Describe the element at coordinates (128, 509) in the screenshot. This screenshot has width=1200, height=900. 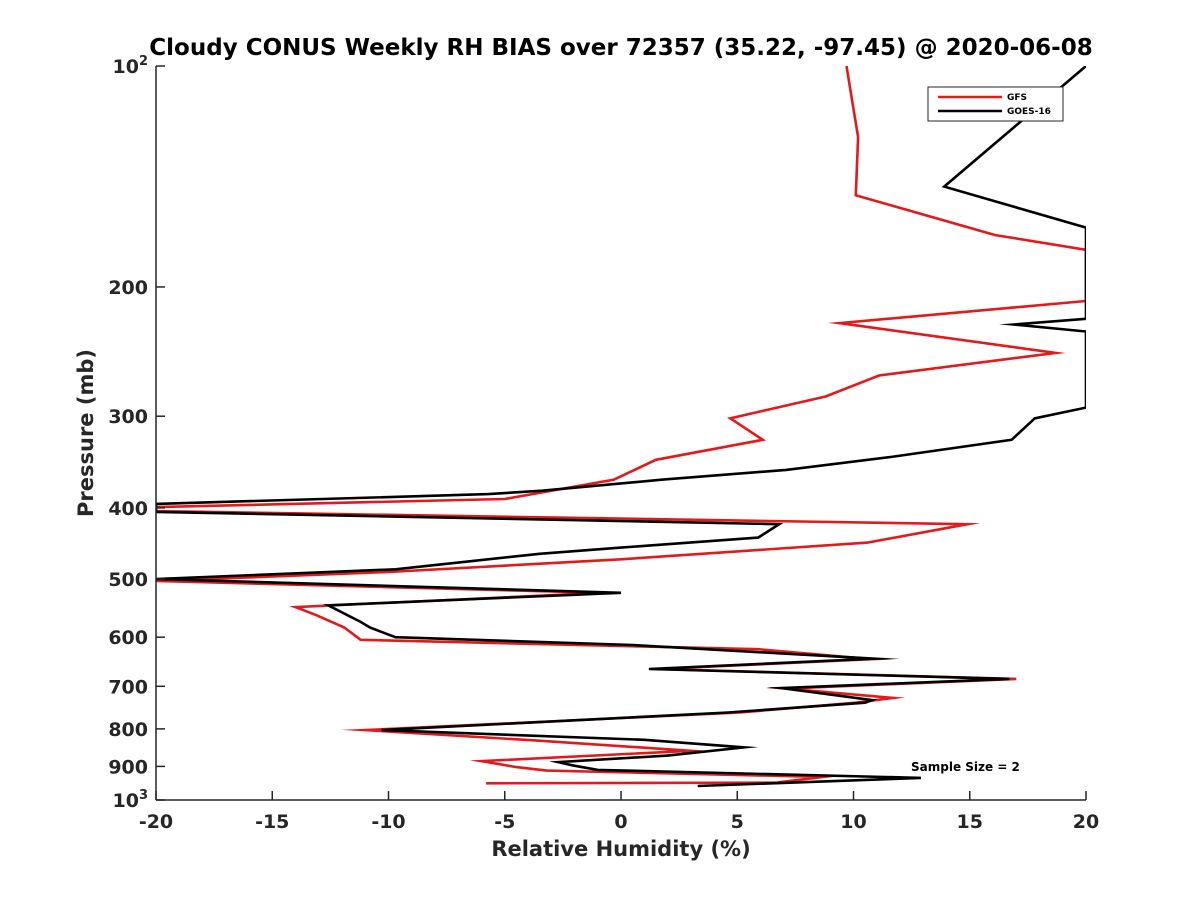
I see `y-tick-label: 400` at that location.